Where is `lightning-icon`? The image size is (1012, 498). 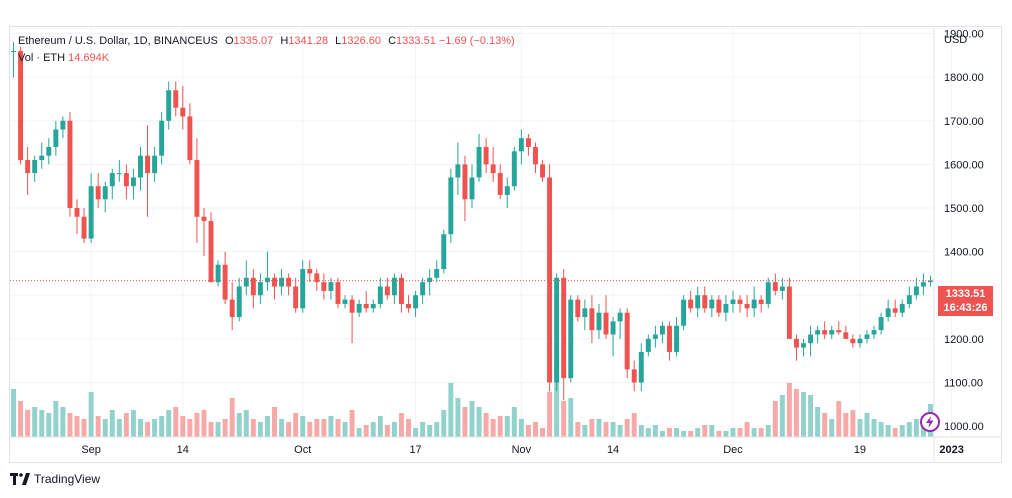 lightning-icon is located at coordinates (930, 422).